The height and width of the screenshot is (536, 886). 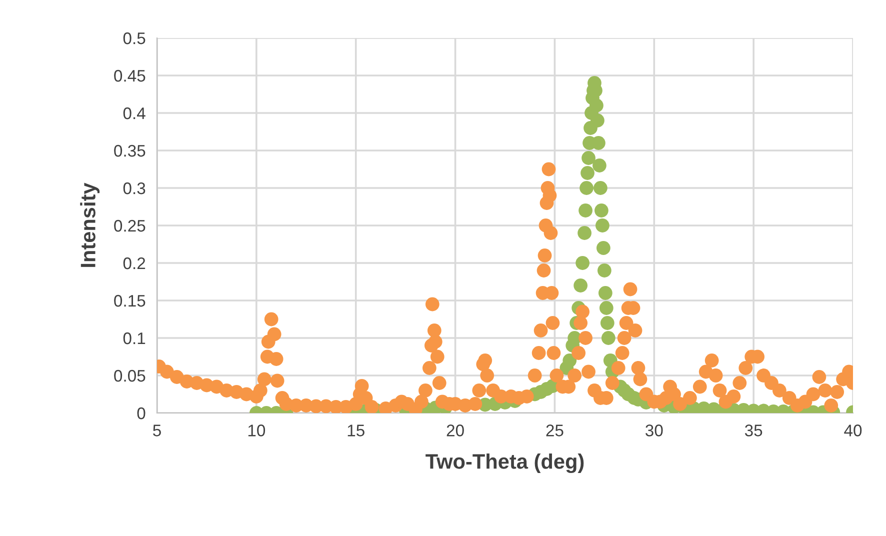 I want to click on y-tick-label: 0.2, so click(x=134, y=263).